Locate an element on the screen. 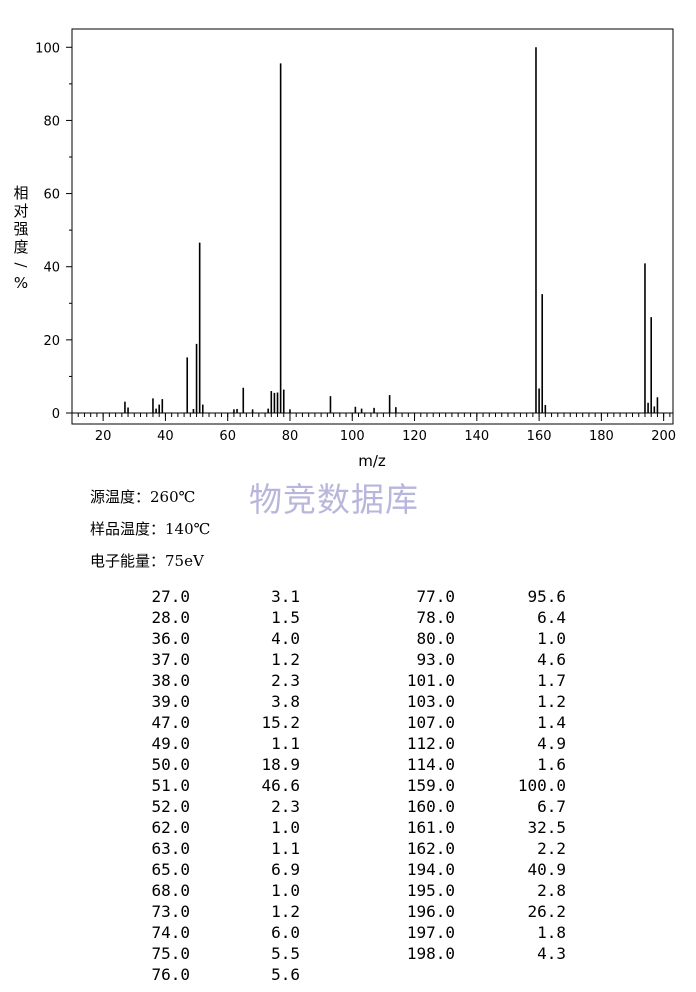 This screenshot has width=696, height=992. peak-intensity: 32.5 is located at coordinates (546, 827).